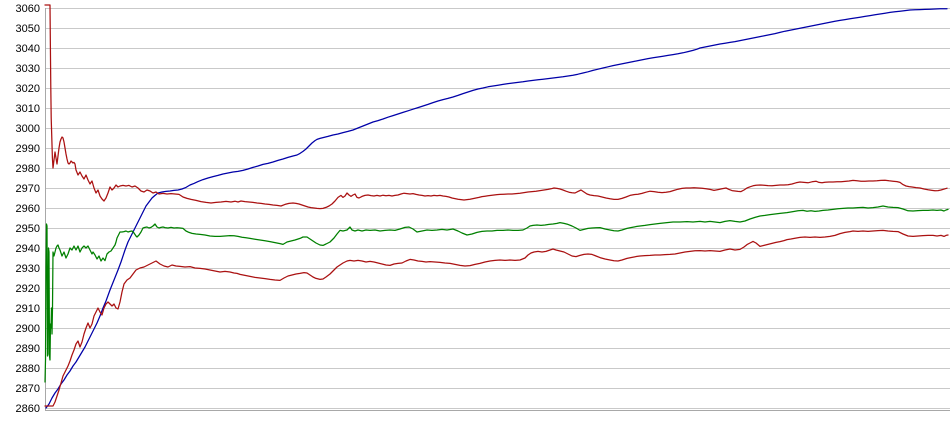  Describe the element at coordinates (28, 69) in the screenshot. I see `y-axis-label: 3030` at that location.